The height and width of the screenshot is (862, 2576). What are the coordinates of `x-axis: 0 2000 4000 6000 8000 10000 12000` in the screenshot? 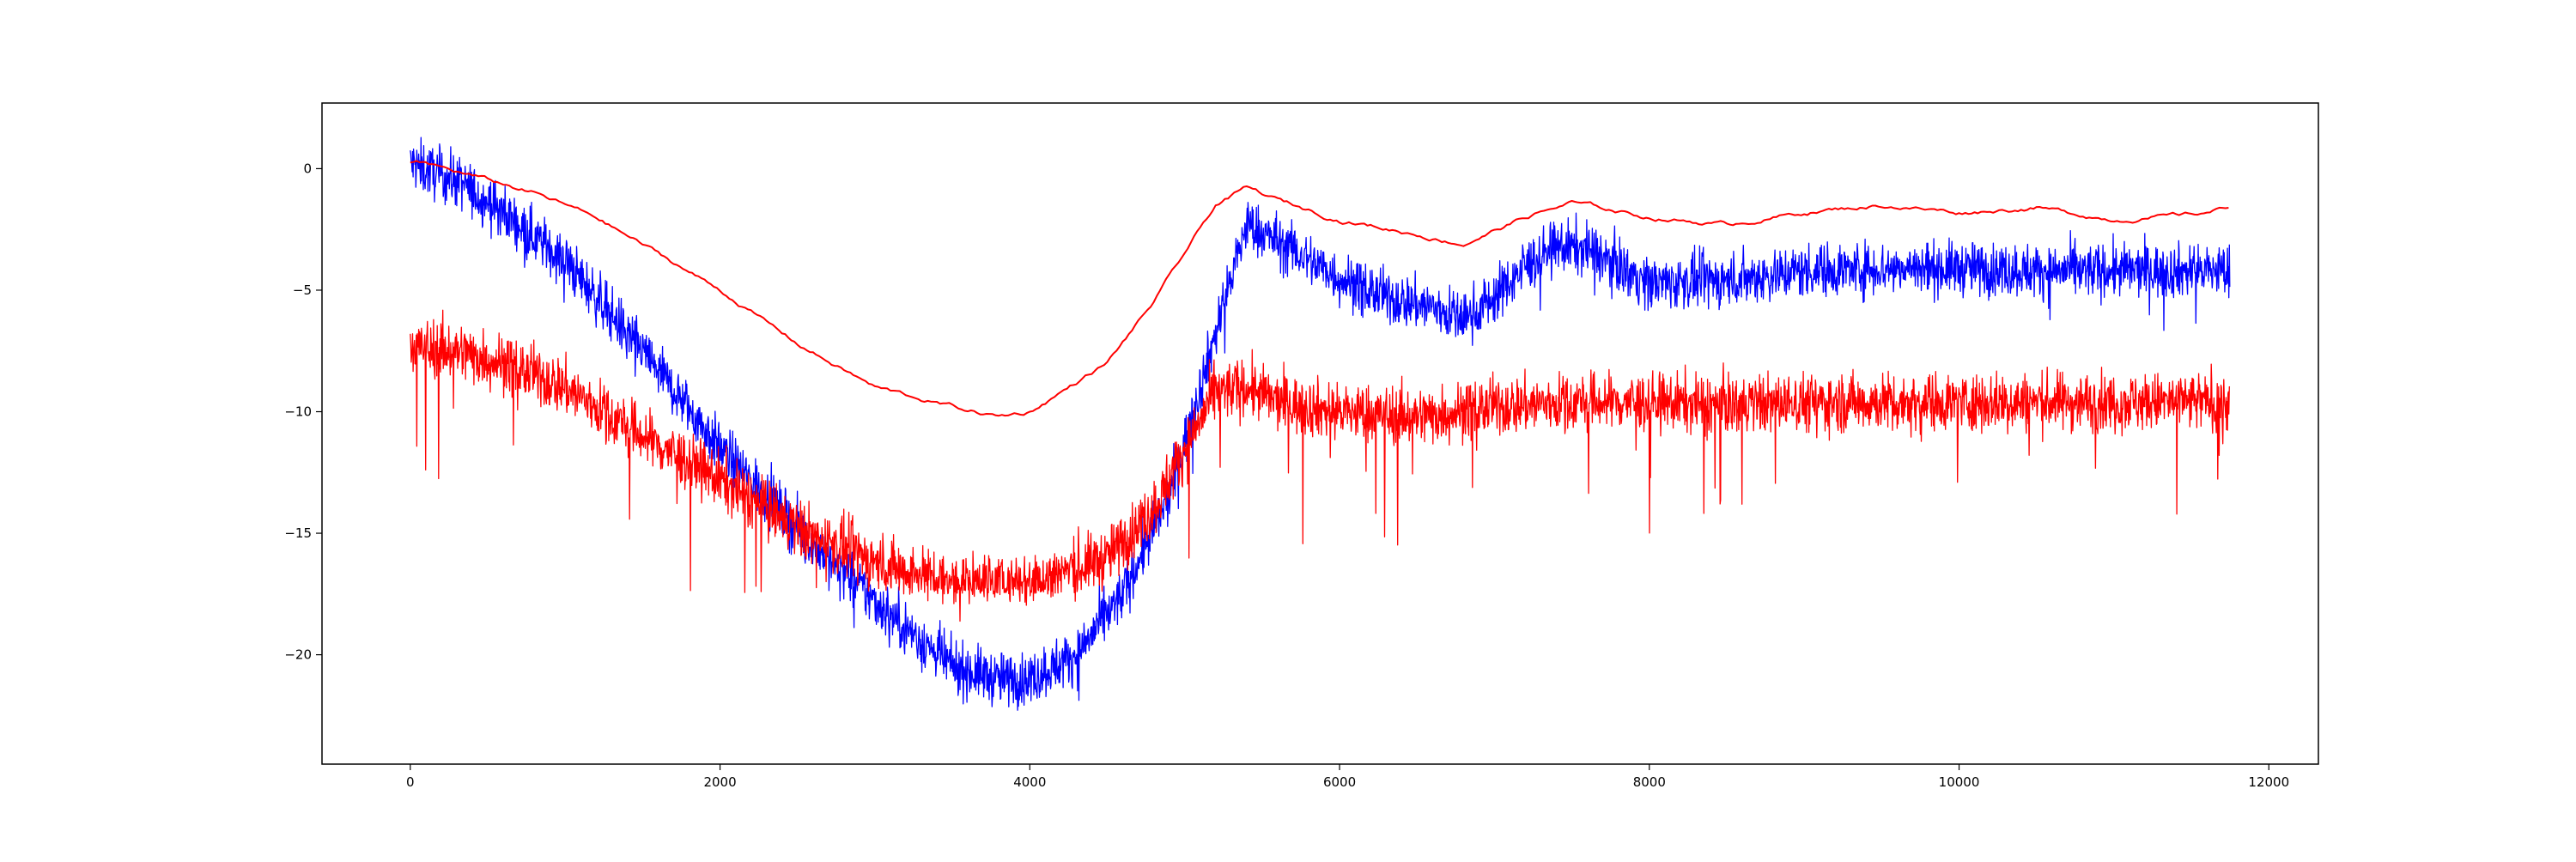 It's located at (1347, 777).